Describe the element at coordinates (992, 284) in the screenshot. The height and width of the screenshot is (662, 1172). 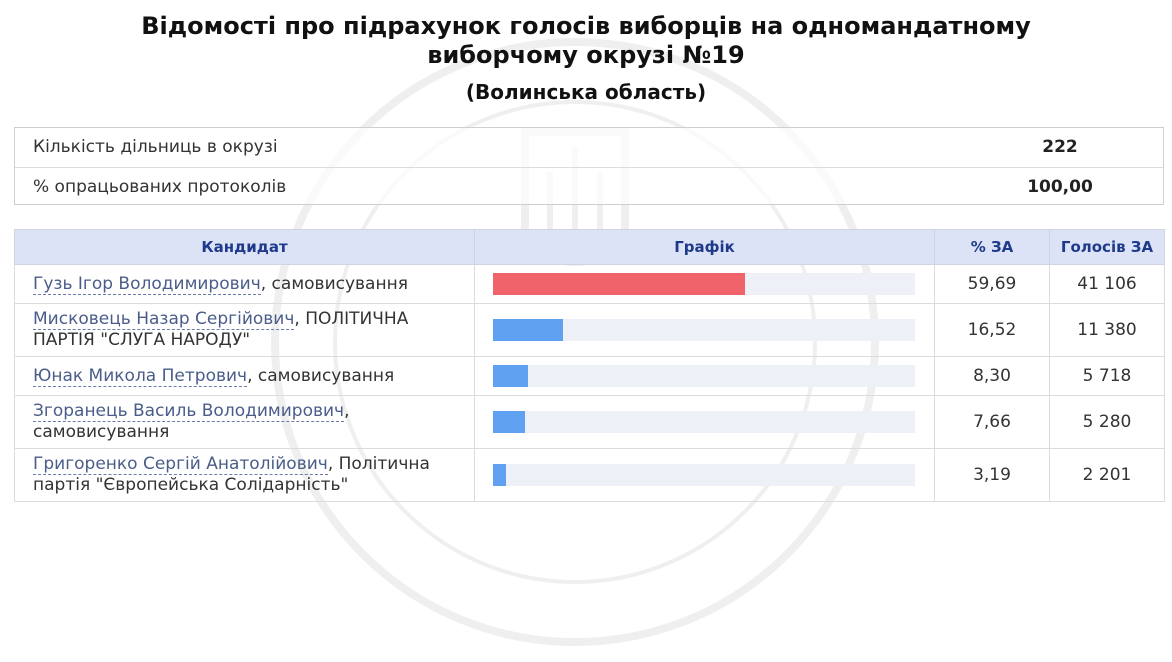
I see `percent-cell: 59,69` at that location.